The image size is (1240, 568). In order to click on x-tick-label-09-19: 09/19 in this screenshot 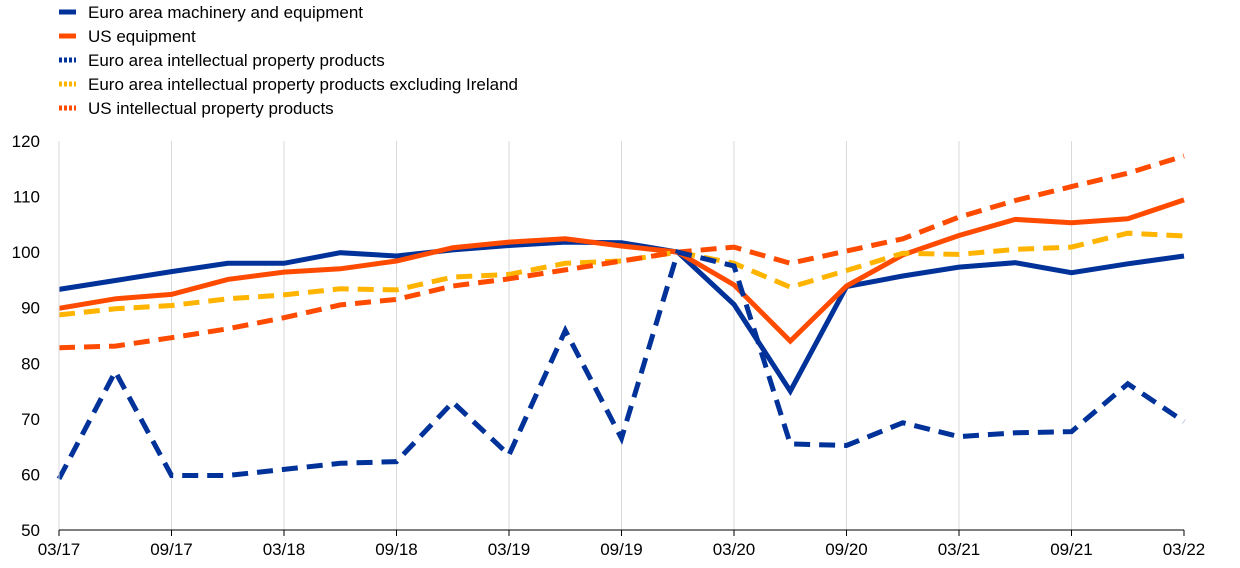, I will do `click(621, 549)`.